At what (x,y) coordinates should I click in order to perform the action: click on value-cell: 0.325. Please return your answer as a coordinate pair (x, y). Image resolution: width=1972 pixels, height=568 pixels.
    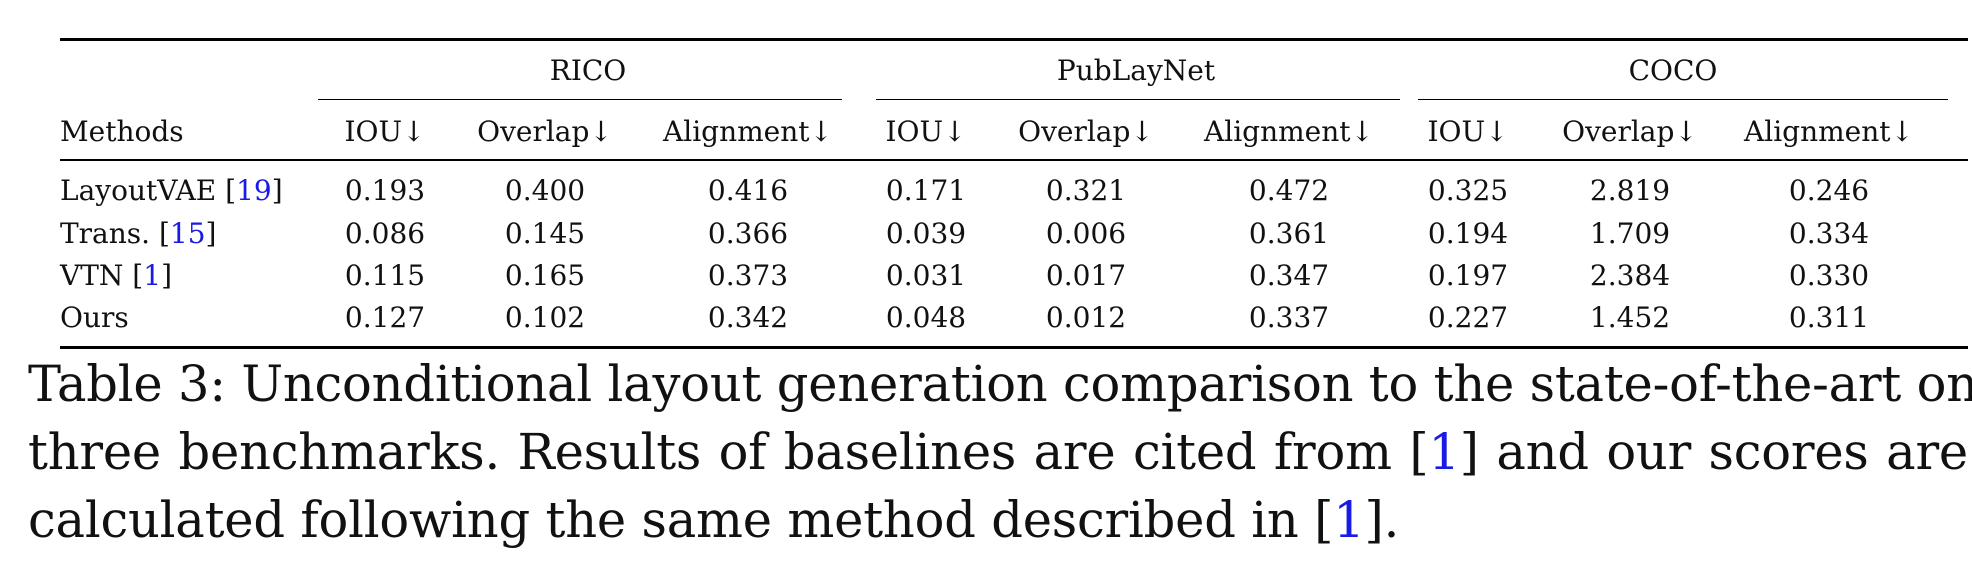
    Looking at the image, I should click on (1468, 190).